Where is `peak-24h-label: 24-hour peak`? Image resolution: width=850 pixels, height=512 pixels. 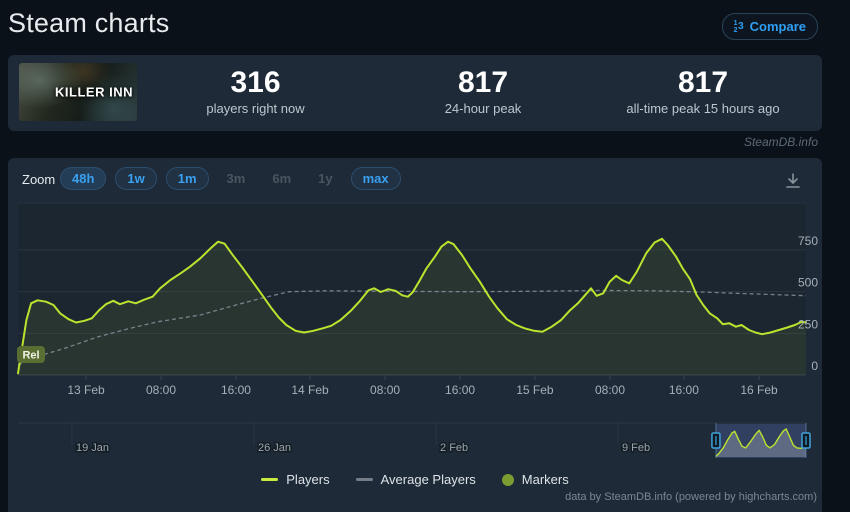
peak-24h-label: 24-hour peak is located at coordinates (483, 108).